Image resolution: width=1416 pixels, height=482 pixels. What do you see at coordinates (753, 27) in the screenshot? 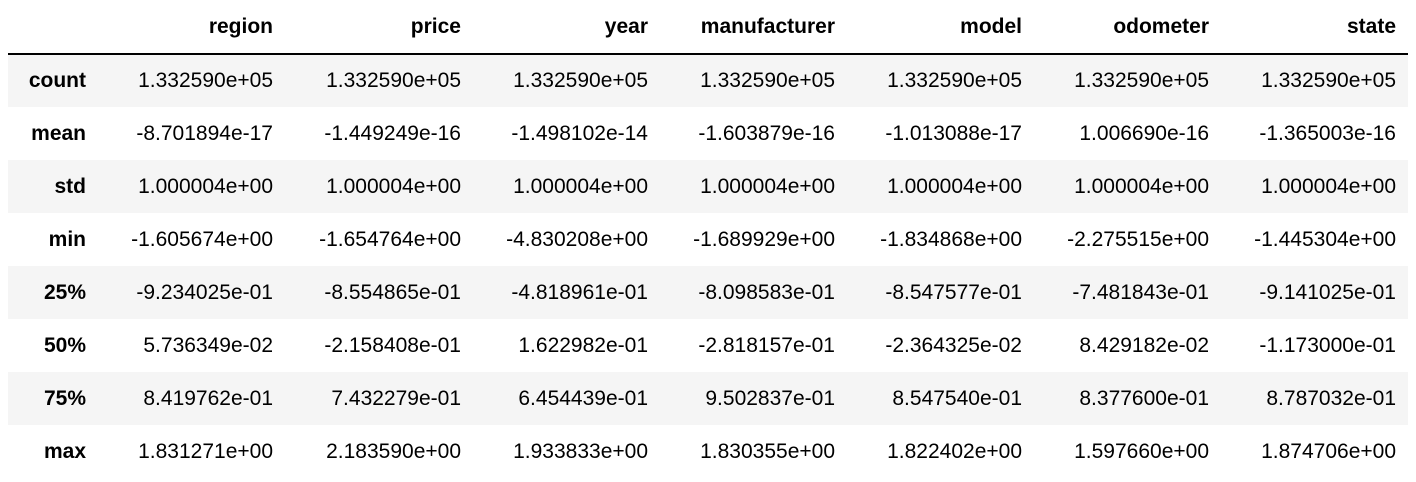
I see `column-header-manufacturer: manufacturer` at bounding box center [753, 27].